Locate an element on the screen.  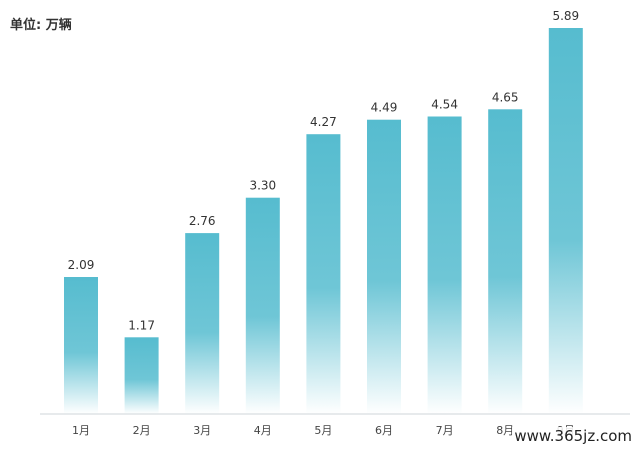
value-label-2: 1.17 is located at coordinates (141, 325).